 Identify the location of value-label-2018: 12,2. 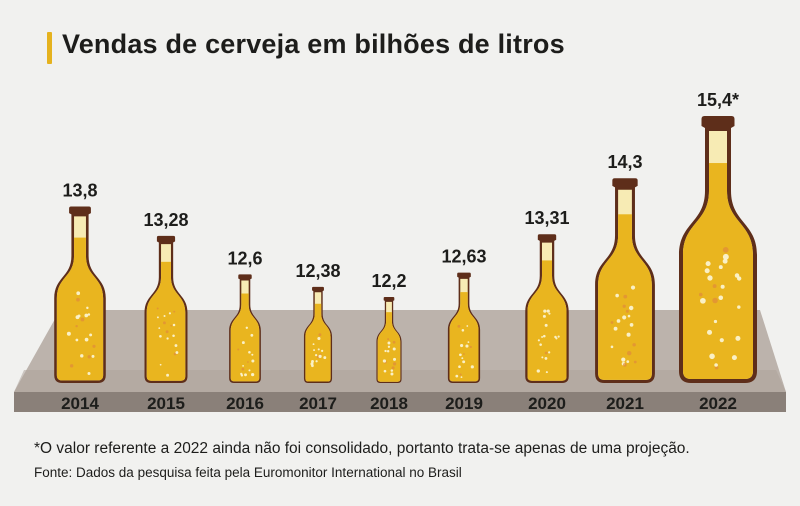
(388, 281).